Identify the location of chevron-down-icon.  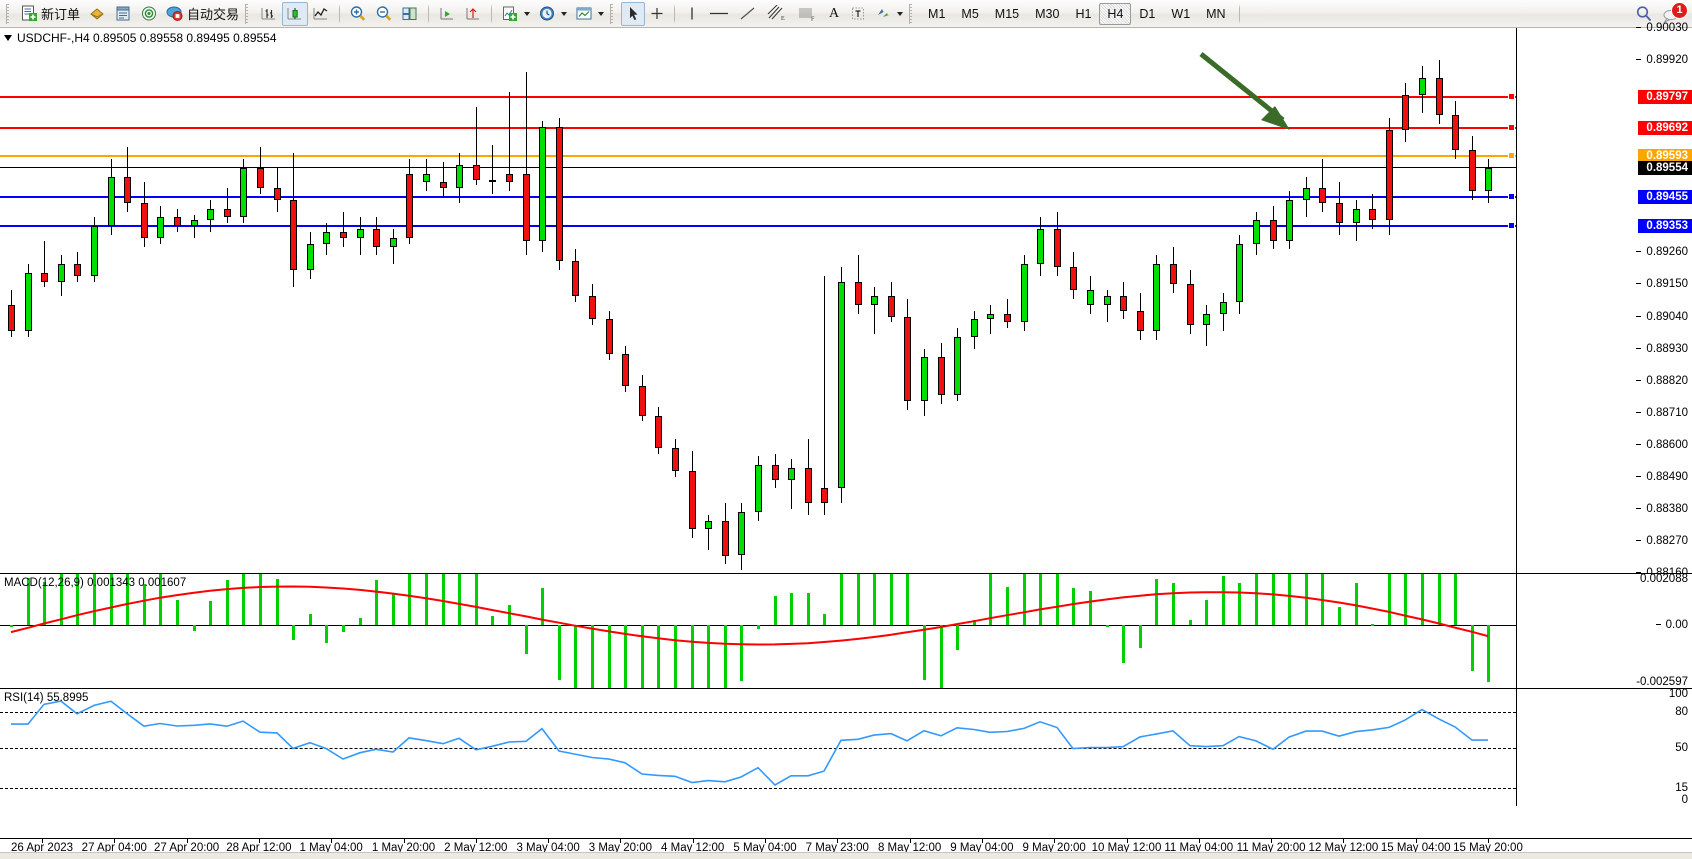
(527, 13).